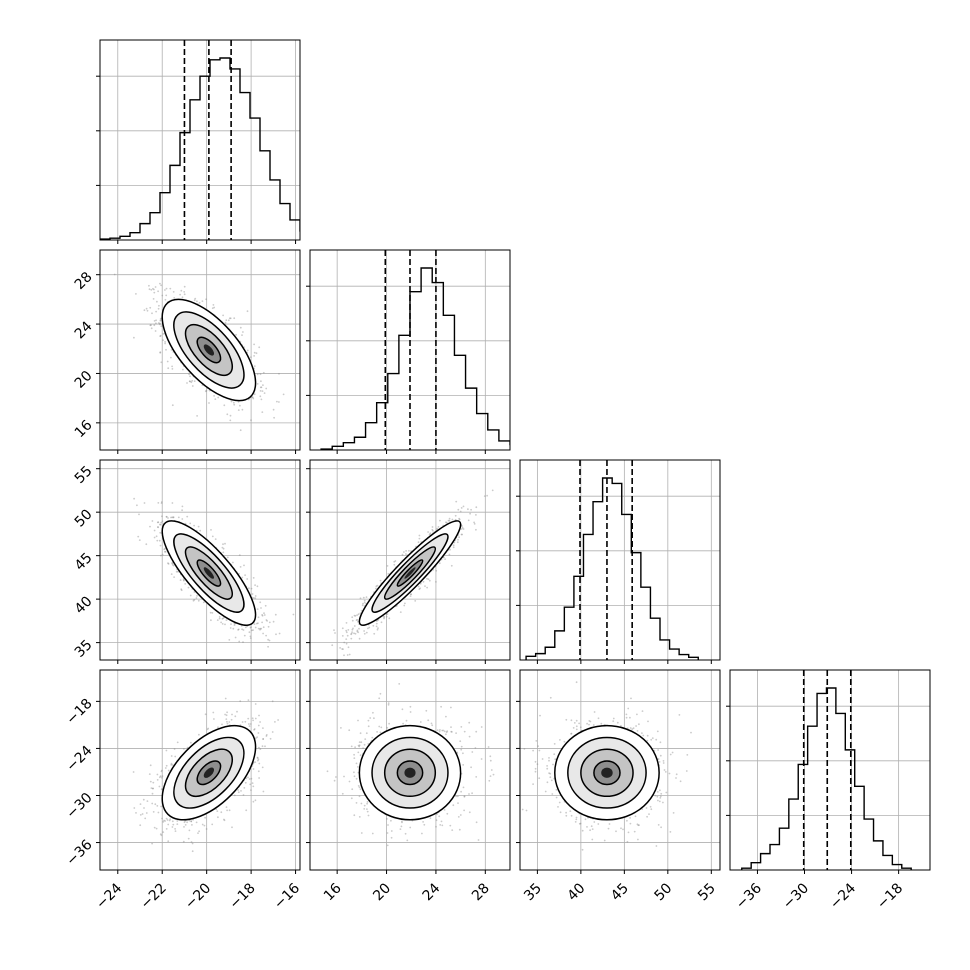  I want to click on y-tick-label: 50, so click(84, 519).